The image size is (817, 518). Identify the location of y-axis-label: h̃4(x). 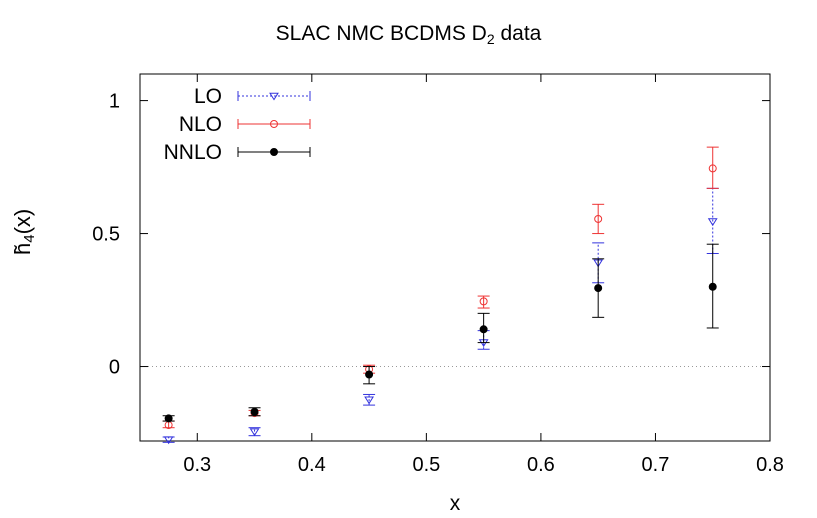
(24, 232).